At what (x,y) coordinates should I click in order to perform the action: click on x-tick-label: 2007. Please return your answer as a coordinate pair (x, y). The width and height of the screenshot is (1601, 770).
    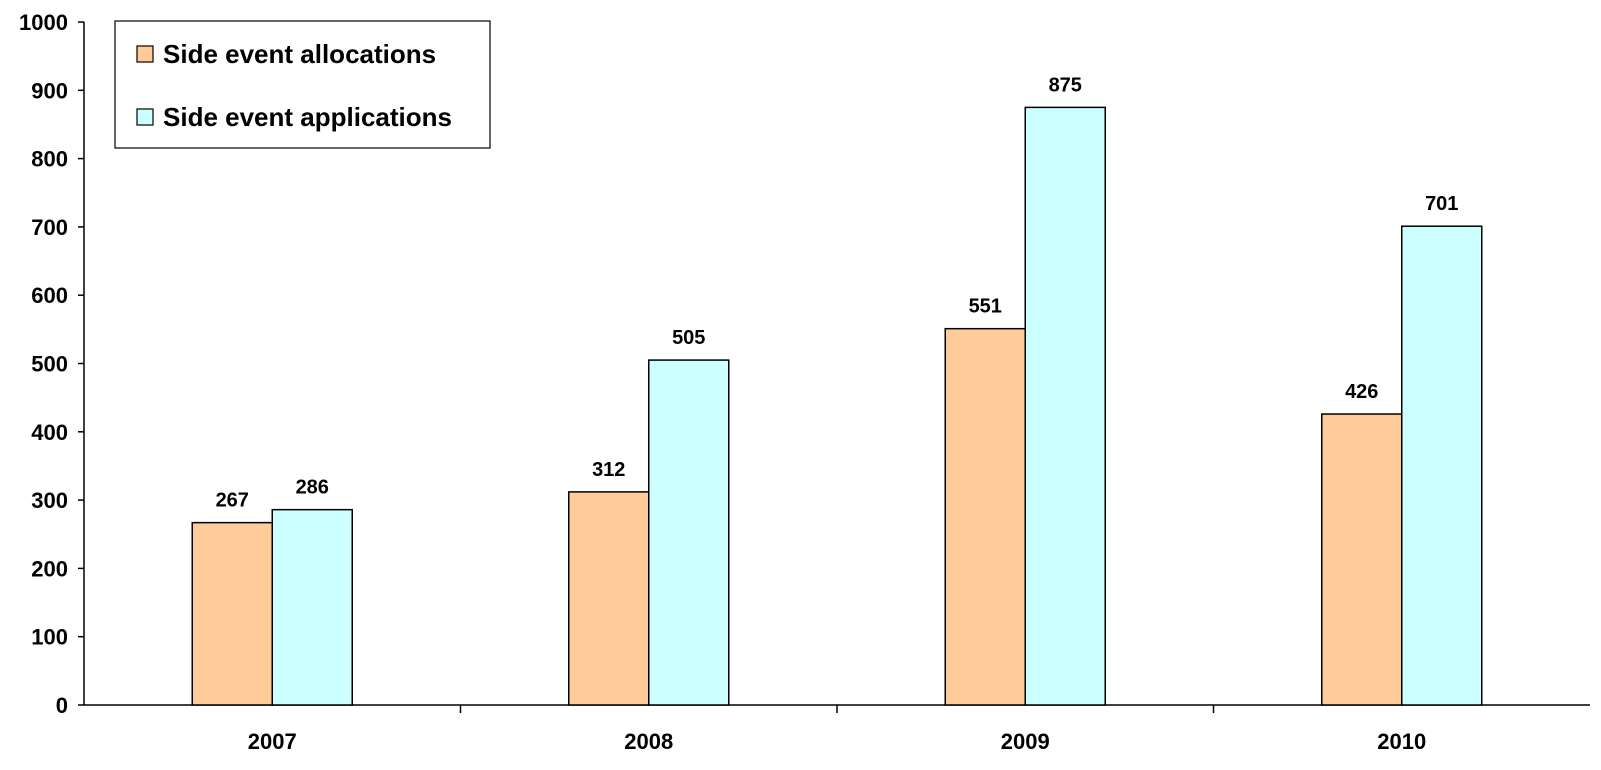
    Looking at the image, I should click on (272, 741).